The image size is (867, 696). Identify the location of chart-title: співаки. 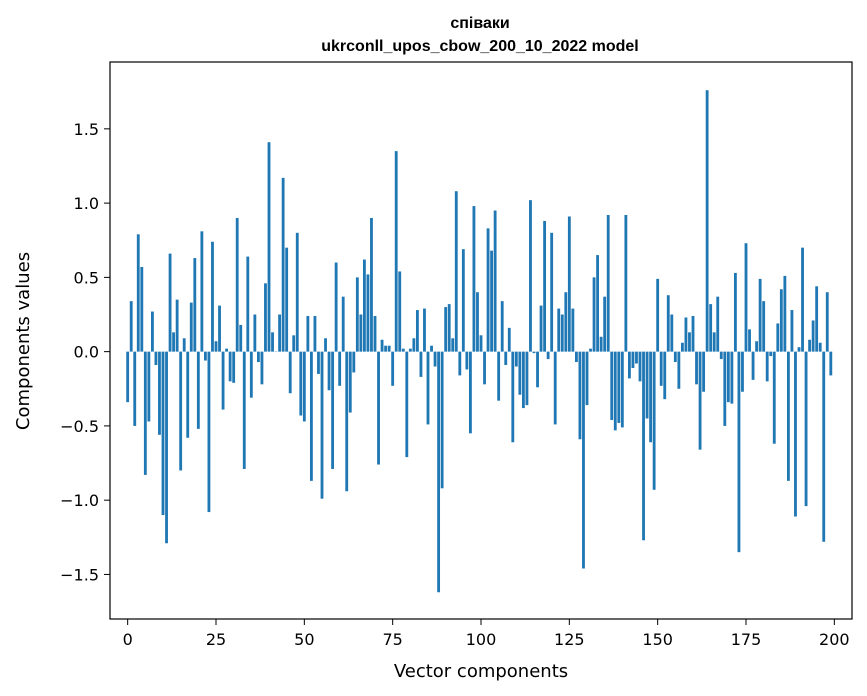
(479, 23).